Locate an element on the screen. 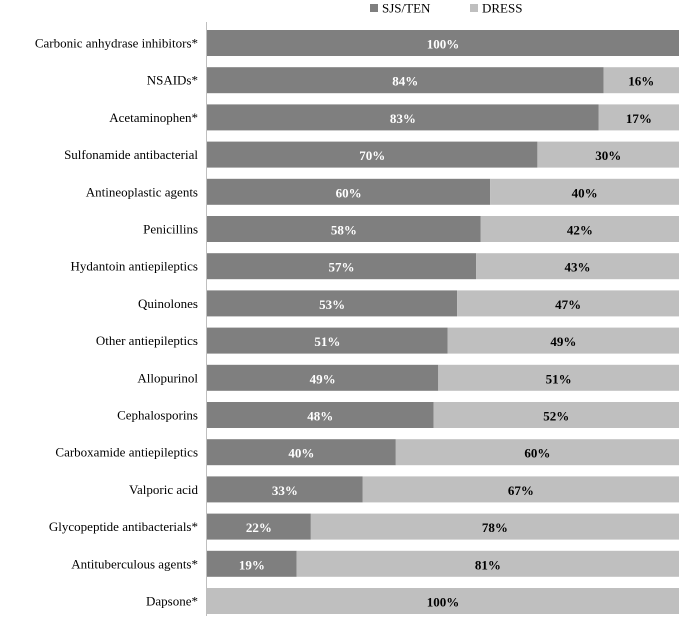 The width and height of the screenshot is (680, 618). data-label: 47% is located at coordinates (568, 304).